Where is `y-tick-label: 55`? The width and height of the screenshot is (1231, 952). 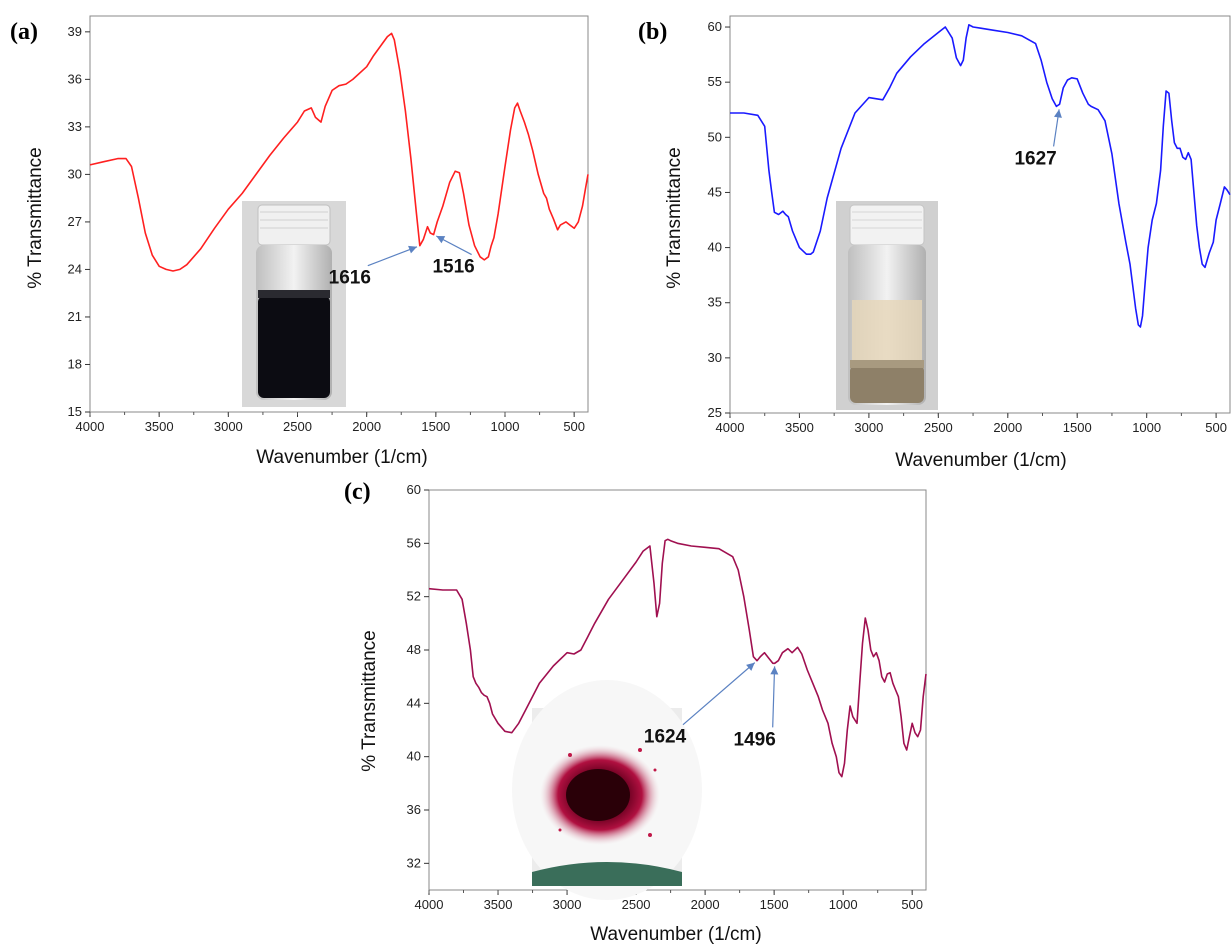 y-tick-label: 55 is located at coordinates (715, 81).